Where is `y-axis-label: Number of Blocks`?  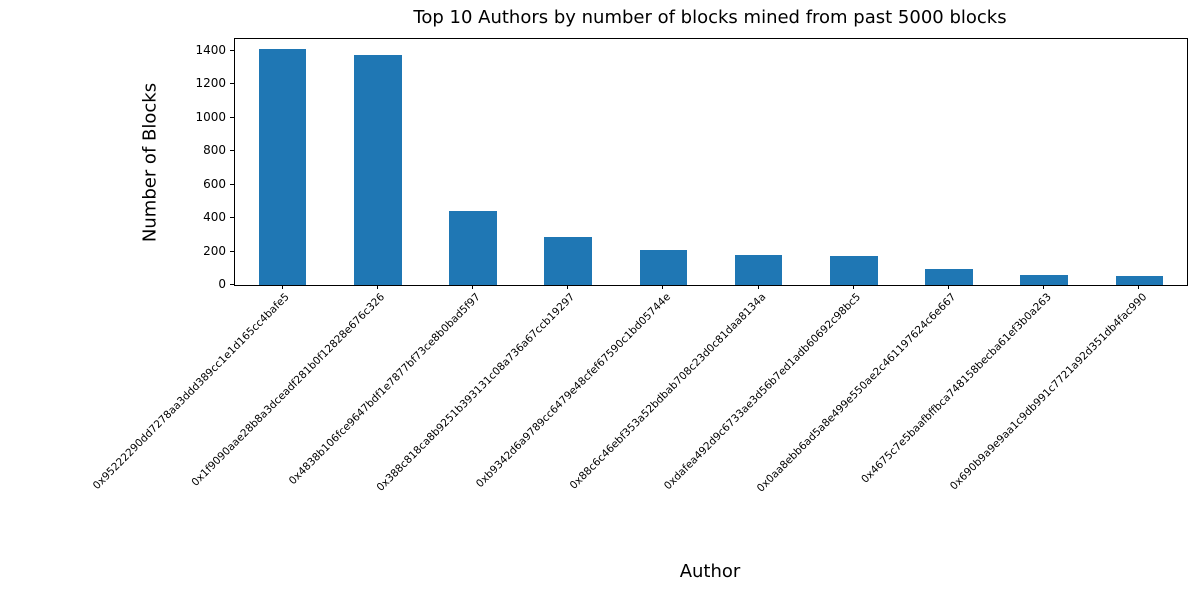
y-axis-label: Number of Blocks is located at coordinates (150, 162).